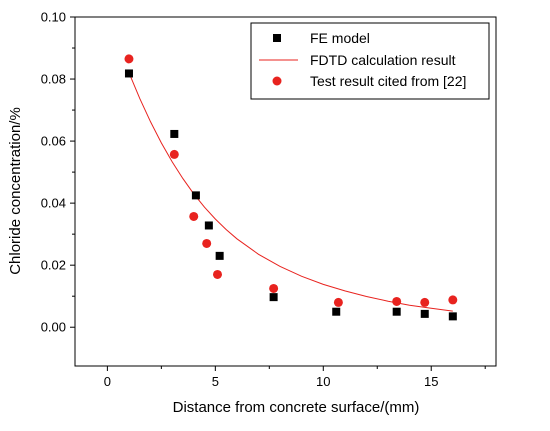 The width and height of the screenshot is (550, 431). Describe the element at coordinates (323, 381) in the screenshot. I see `x-tick-label: 10` at that location.